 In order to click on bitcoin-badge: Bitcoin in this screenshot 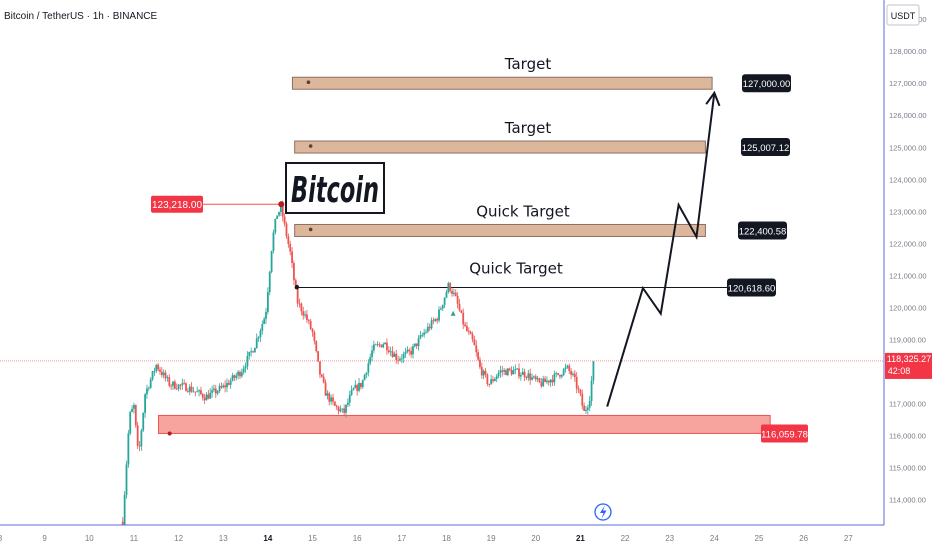, I will do `click(335, 188)`.